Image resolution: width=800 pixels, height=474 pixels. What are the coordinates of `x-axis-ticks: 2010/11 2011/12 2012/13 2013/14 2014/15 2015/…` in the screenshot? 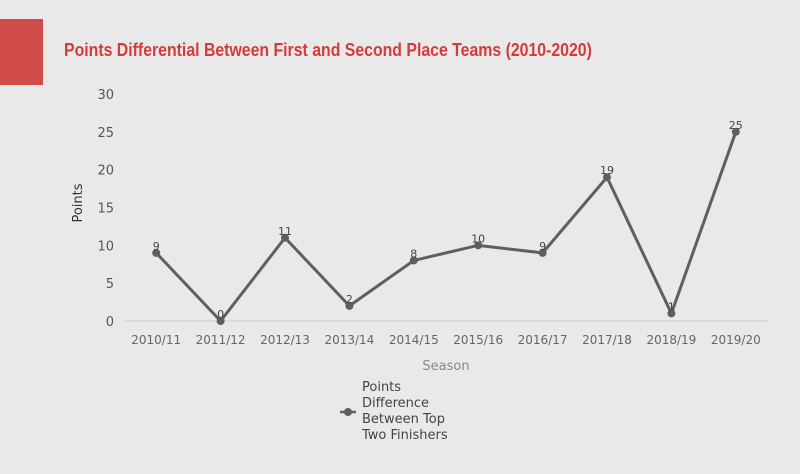 It's located at (445, 340).